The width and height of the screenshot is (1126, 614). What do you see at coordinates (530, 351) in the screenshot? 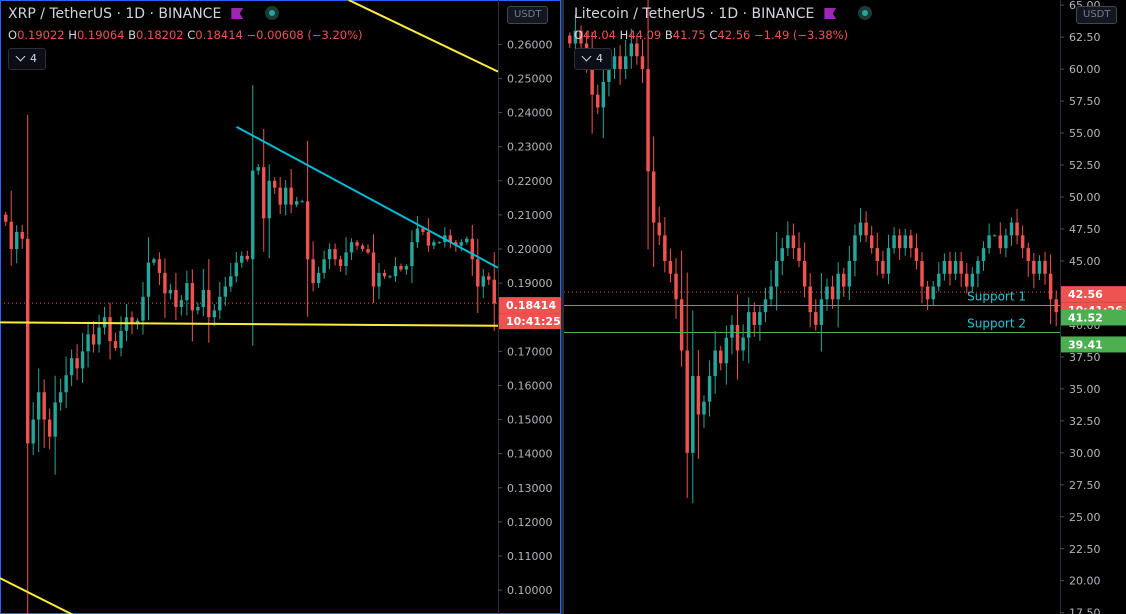
I see `price-axis-tick-label: 0.17000` at bounding box center [530, 351].